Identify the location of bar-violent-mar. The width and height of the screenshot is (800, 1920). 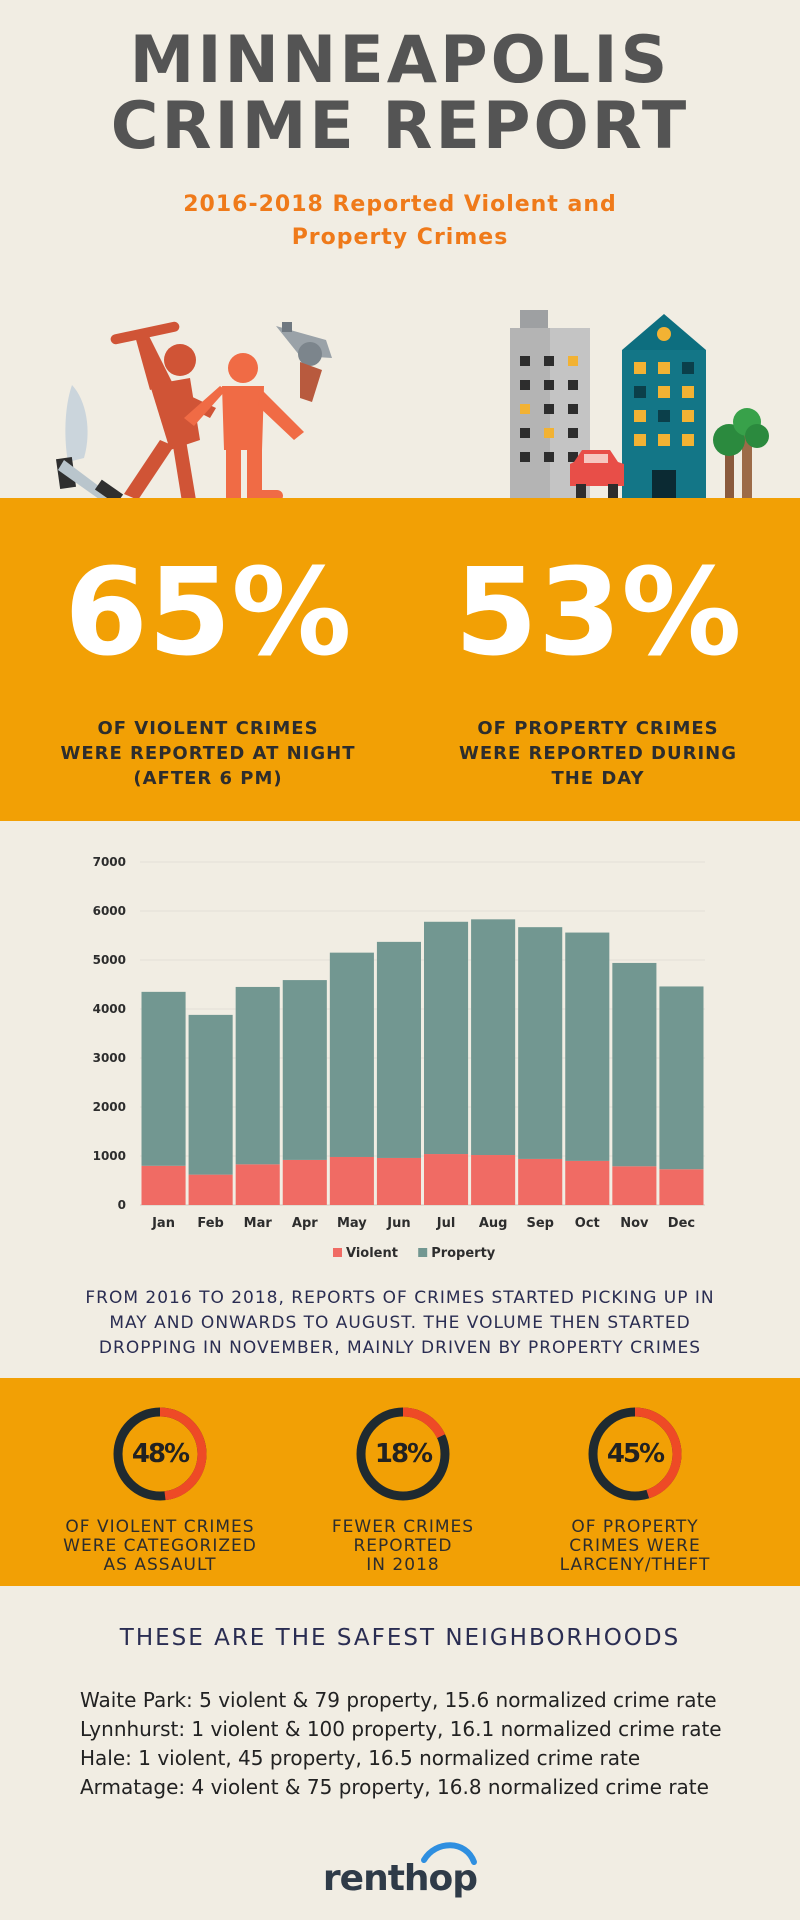
(257, 1184).